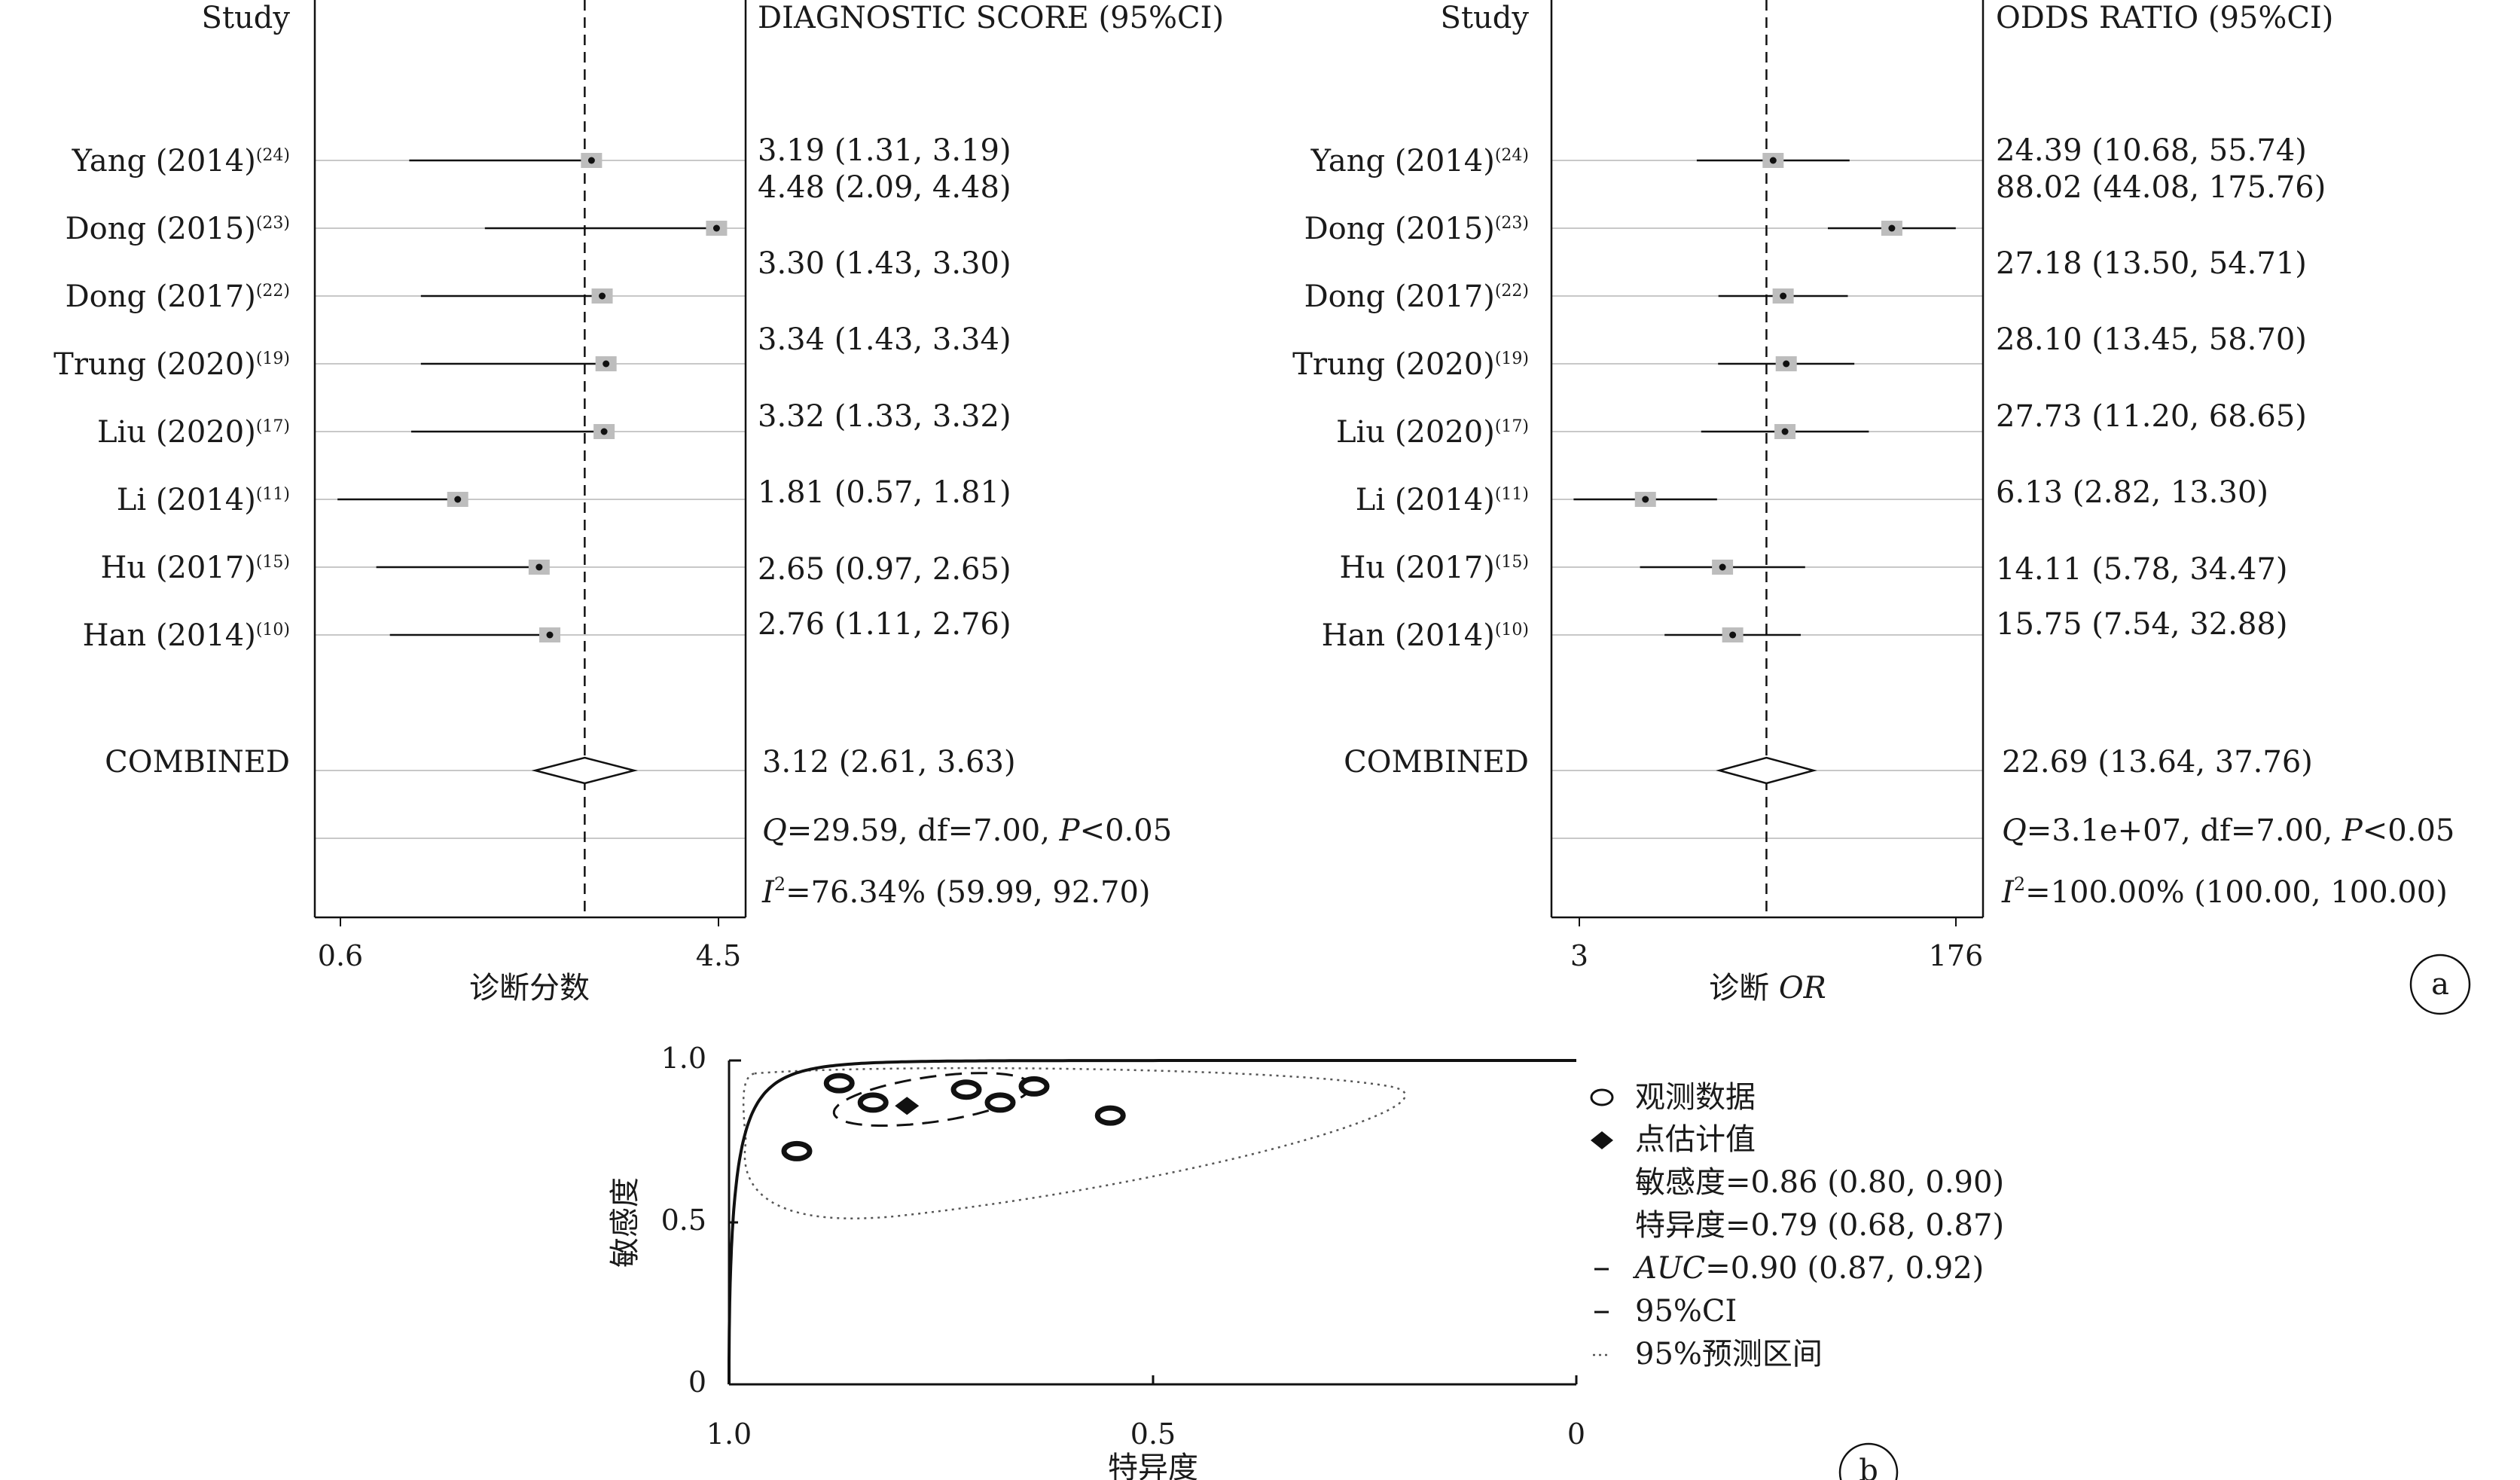  Describe the element at coordinates (884, 492) in the screenshot. I see `forest1-study-ci-text: 1.81 (0.57, 1.81)` at that location.